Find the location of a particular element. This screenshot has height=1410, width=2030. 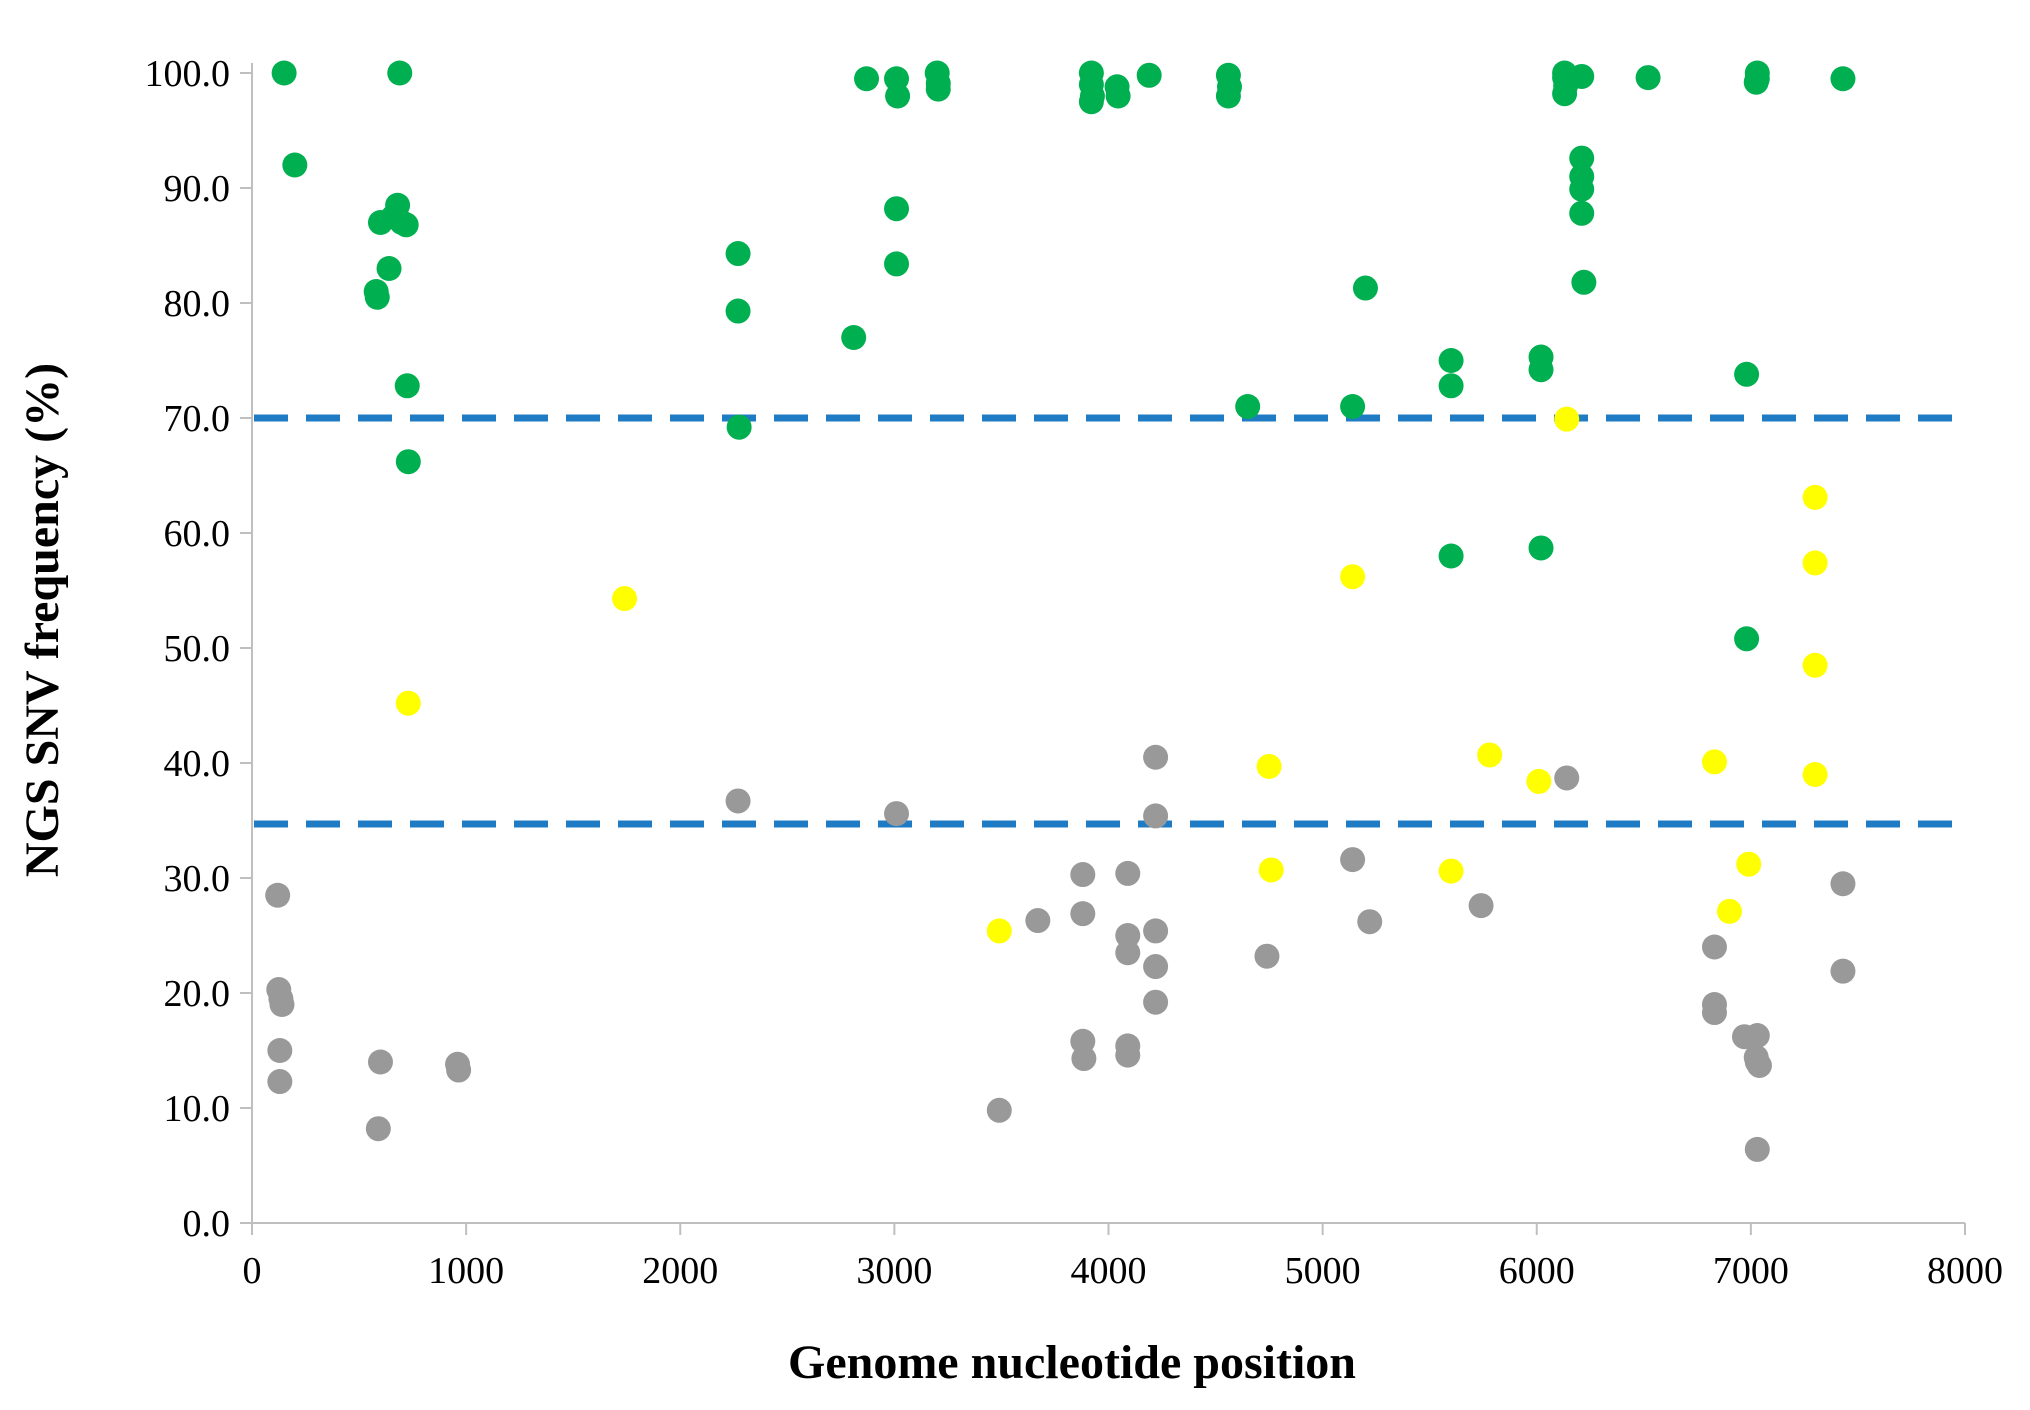

y-tick-label: 10.0 is located at coordinates (197, 1109).